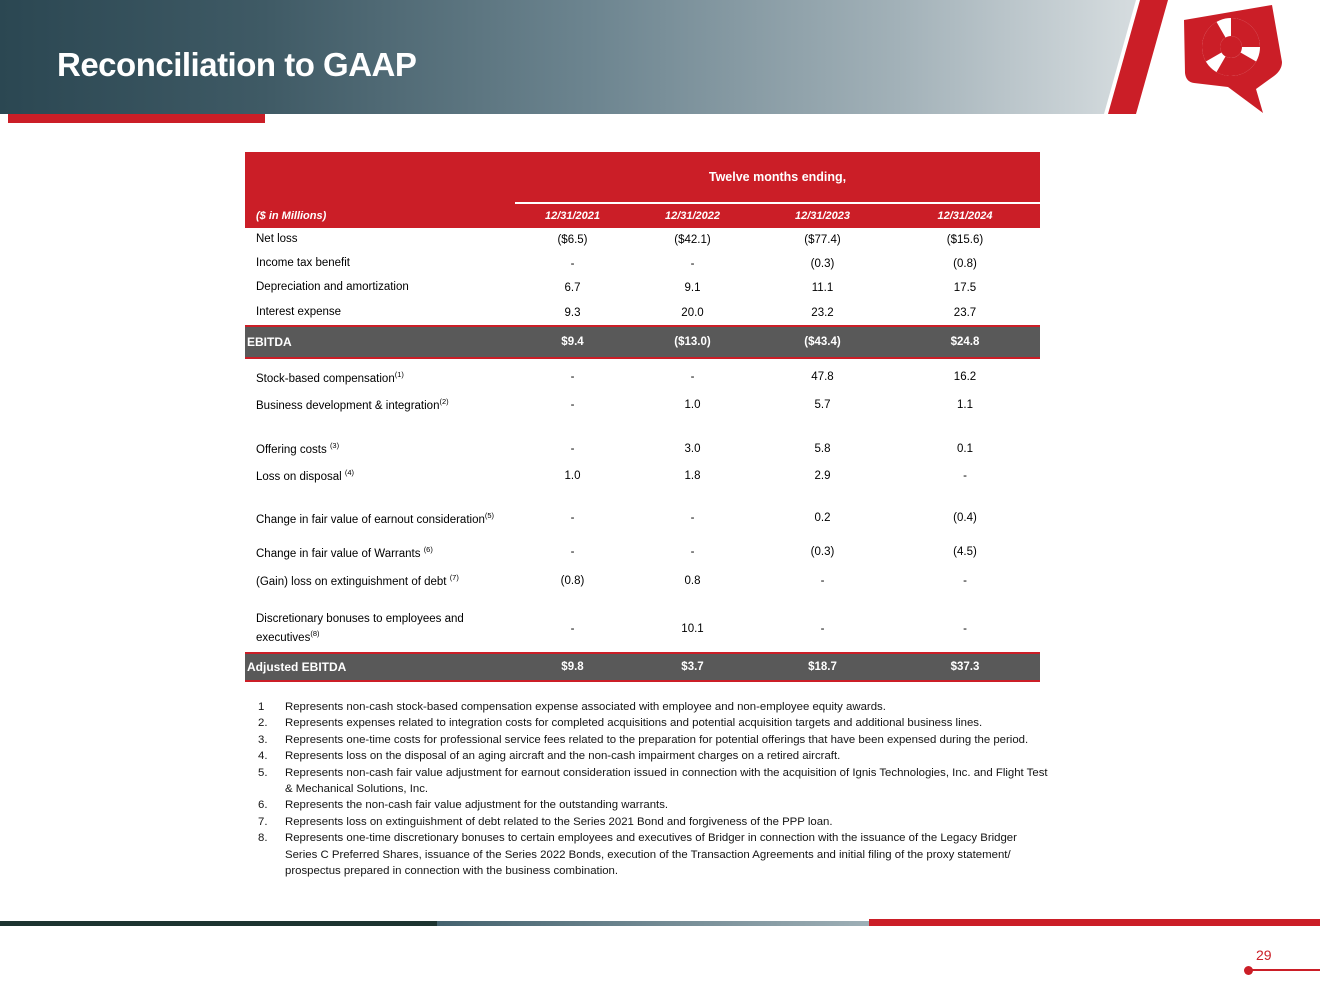 The height and width of the screenshot is (987, 1320). Describe the element at coordinates (642, 342) in the screenshot. I see `table-total-row: EBITDA $9.4 ($13.0) ($43.4) $24.8` at that location.